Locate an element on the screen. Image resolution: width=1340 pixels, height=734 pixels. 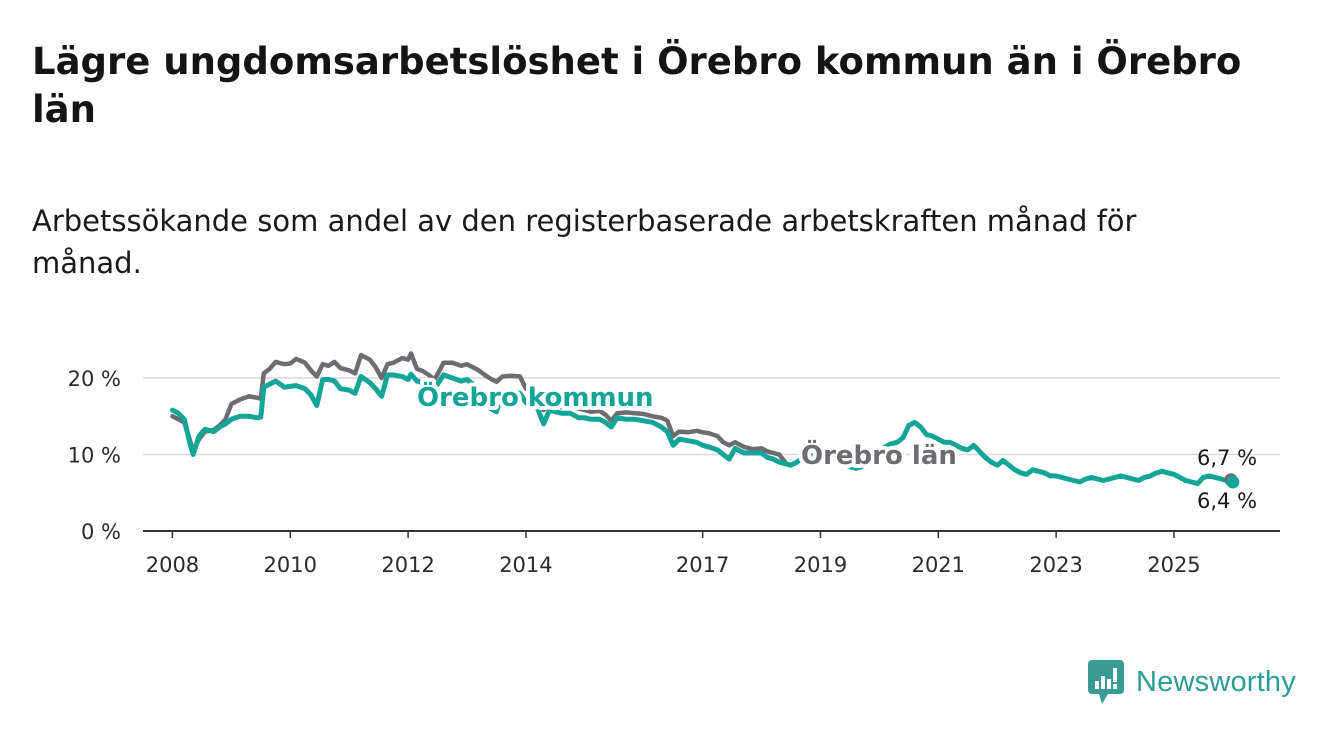
x-tick-label: 2023 is located at coordinates (1055, 565).